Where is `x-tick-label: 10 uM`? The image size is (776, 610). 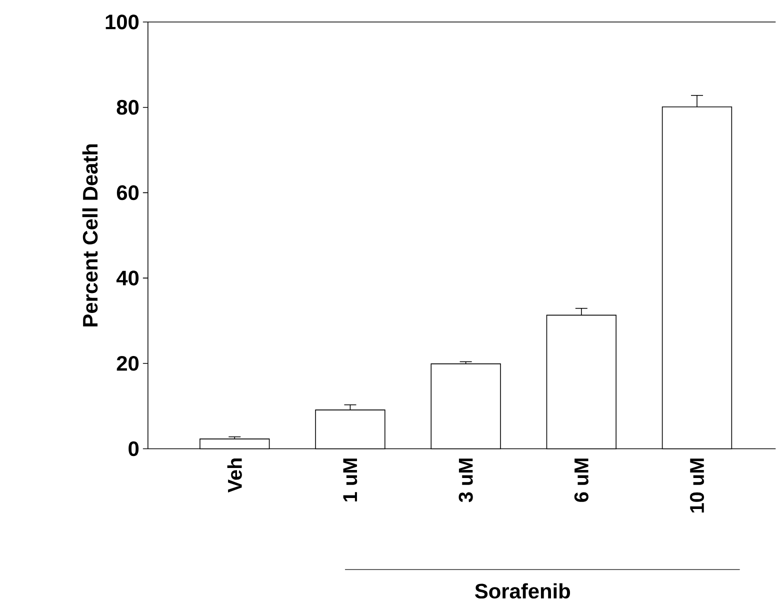
x-tick-label: 10 uM is located at coordinates (697, 485).